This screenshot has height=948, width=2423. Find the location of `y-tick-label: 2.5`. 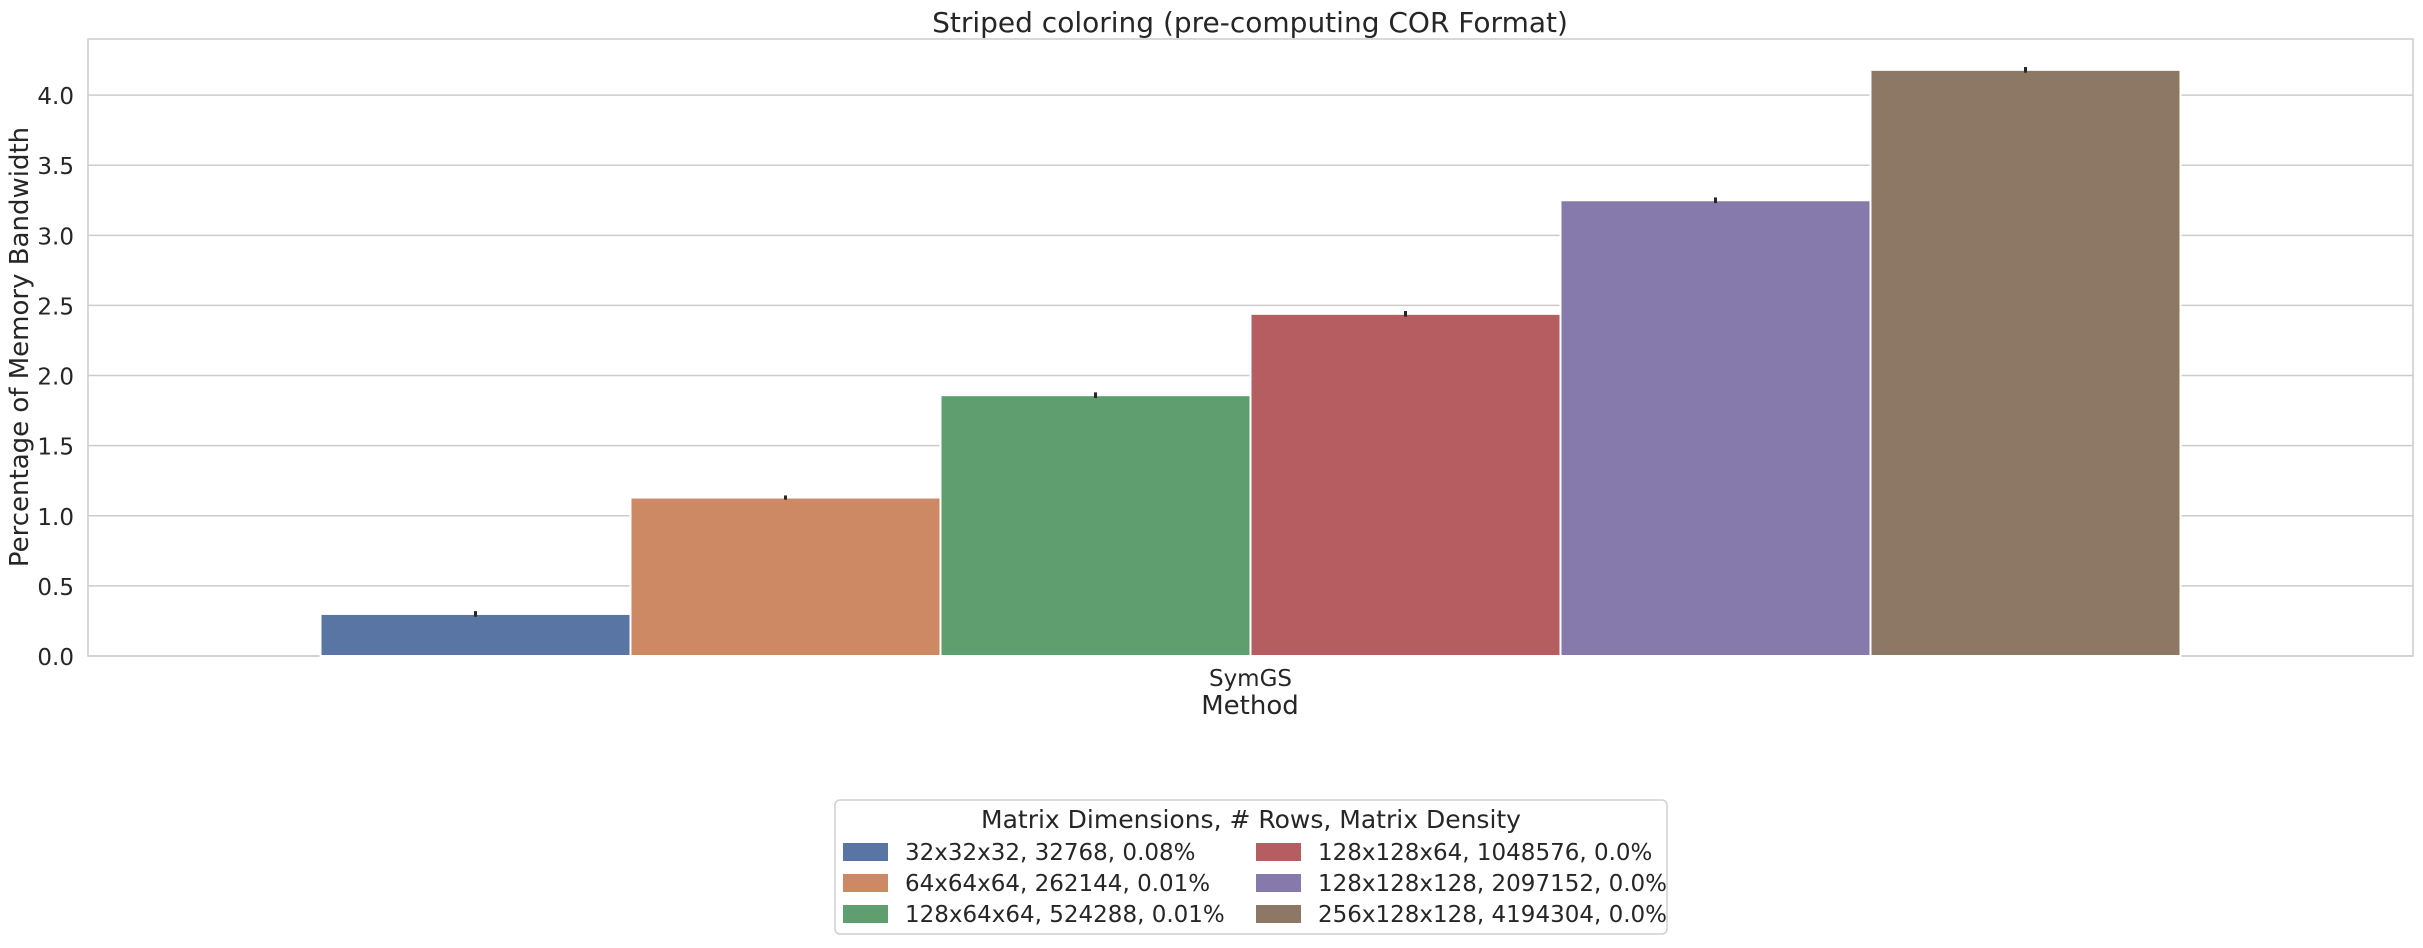

y-tick-label: 2.5 is located at coordinates (55, 307).